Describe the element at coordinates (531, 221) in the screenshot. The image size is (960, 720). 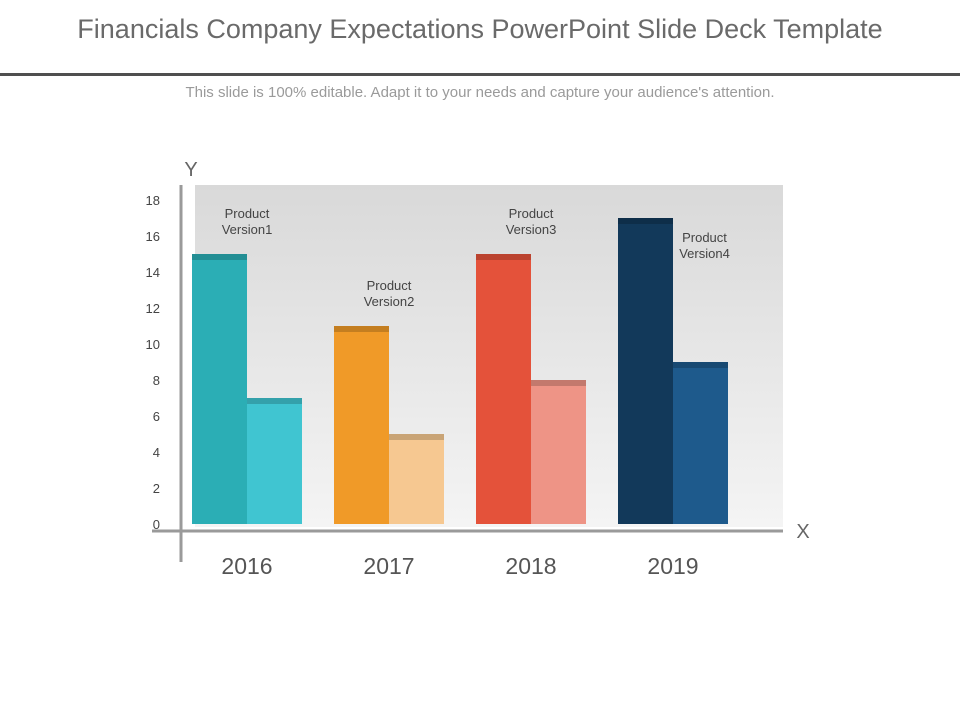
I see `bar-label: Product Version3` at that location.